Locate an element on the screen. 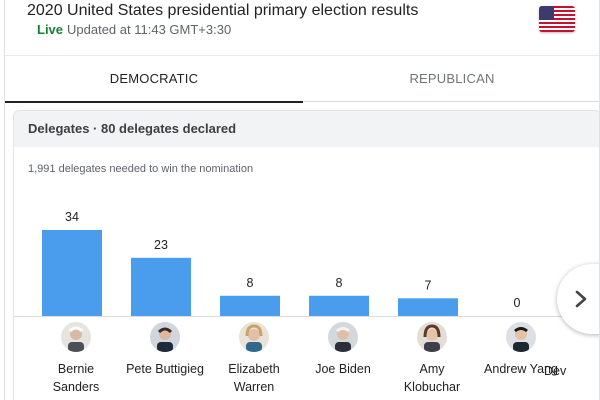 The height and width of the screenshot is (400, 600). bar-value-label: 0 is located at coordinates (517, 303).